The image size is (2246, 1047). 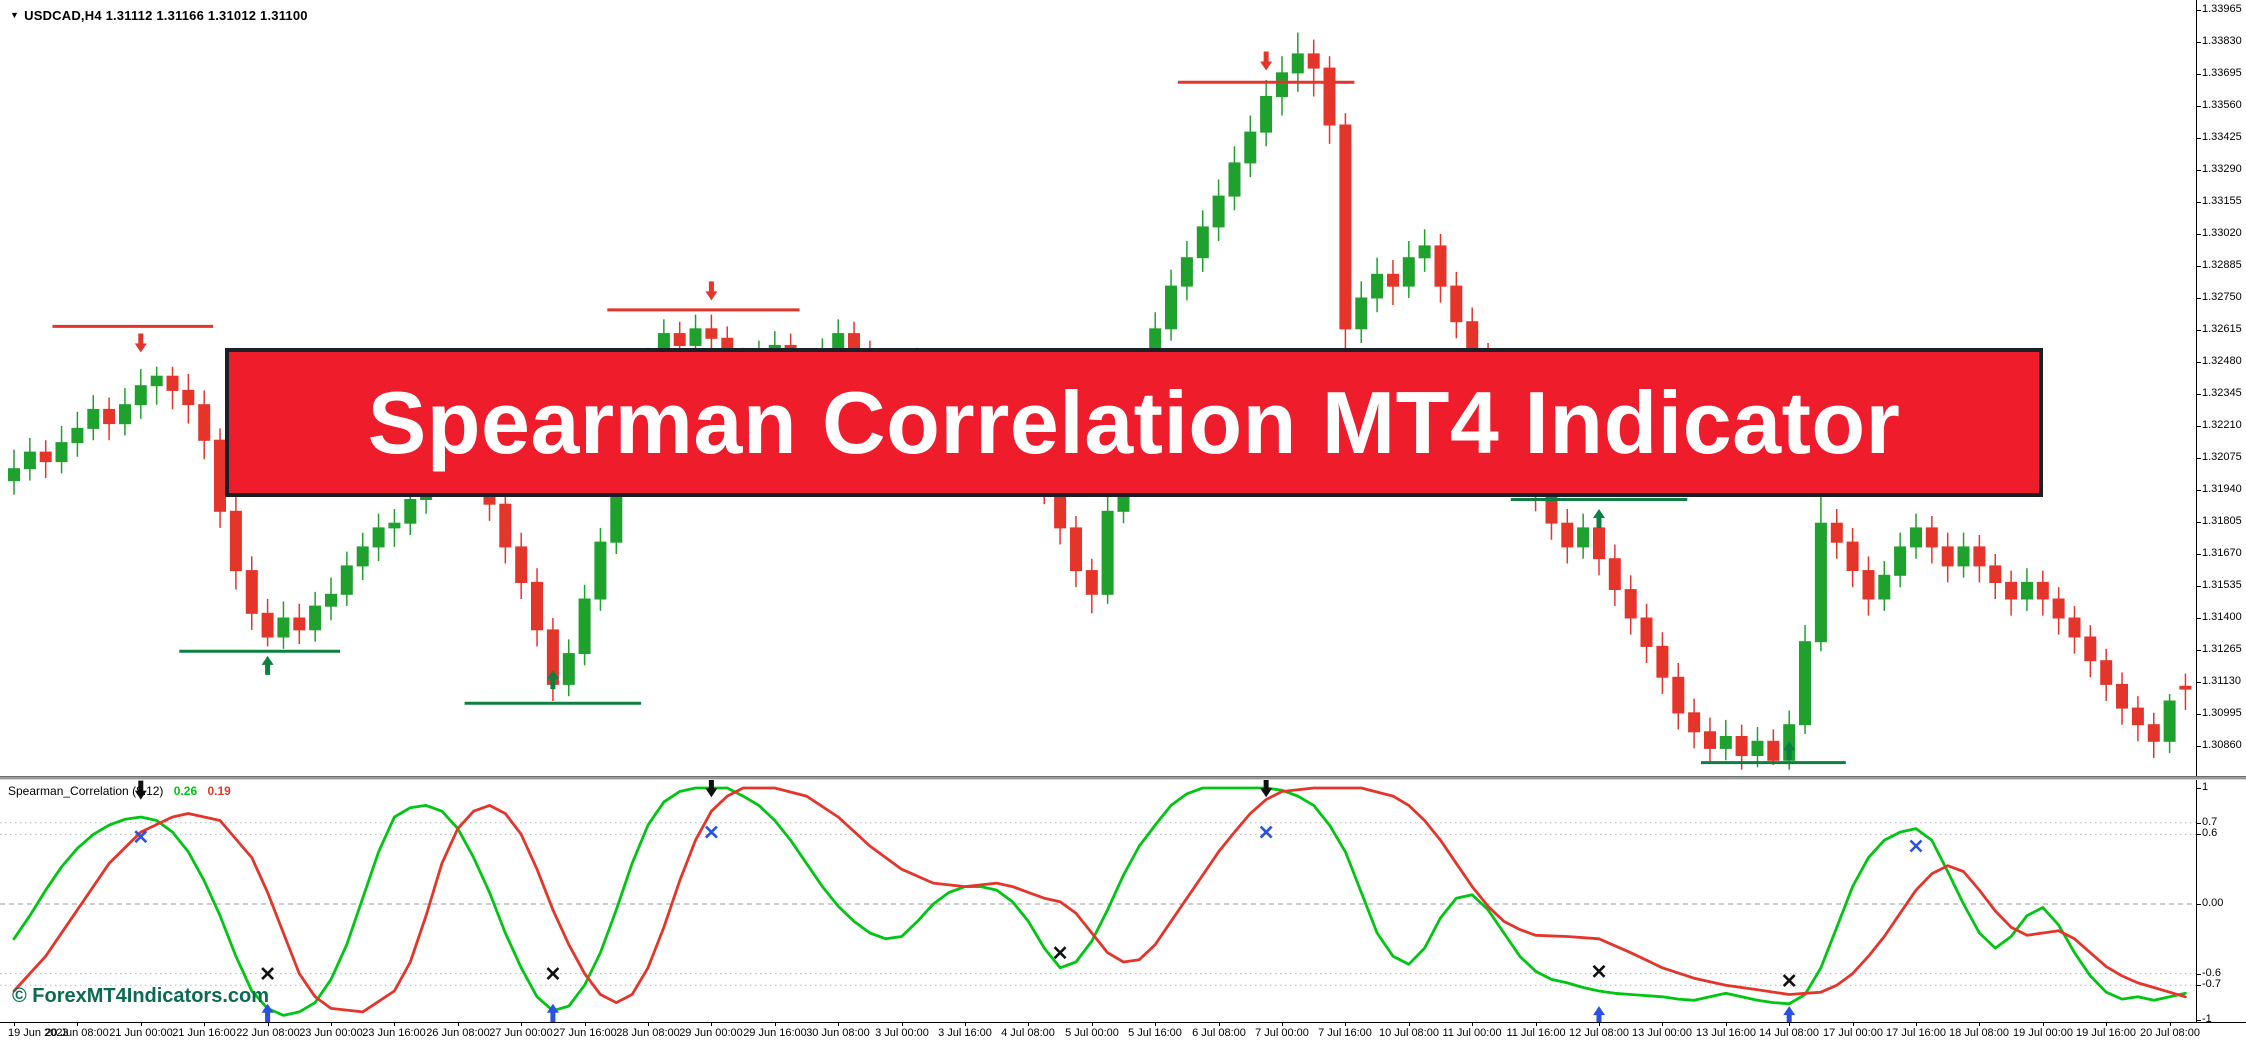 I want to click on price-axis-label: 1.33425, so click(x=2222, y=137).